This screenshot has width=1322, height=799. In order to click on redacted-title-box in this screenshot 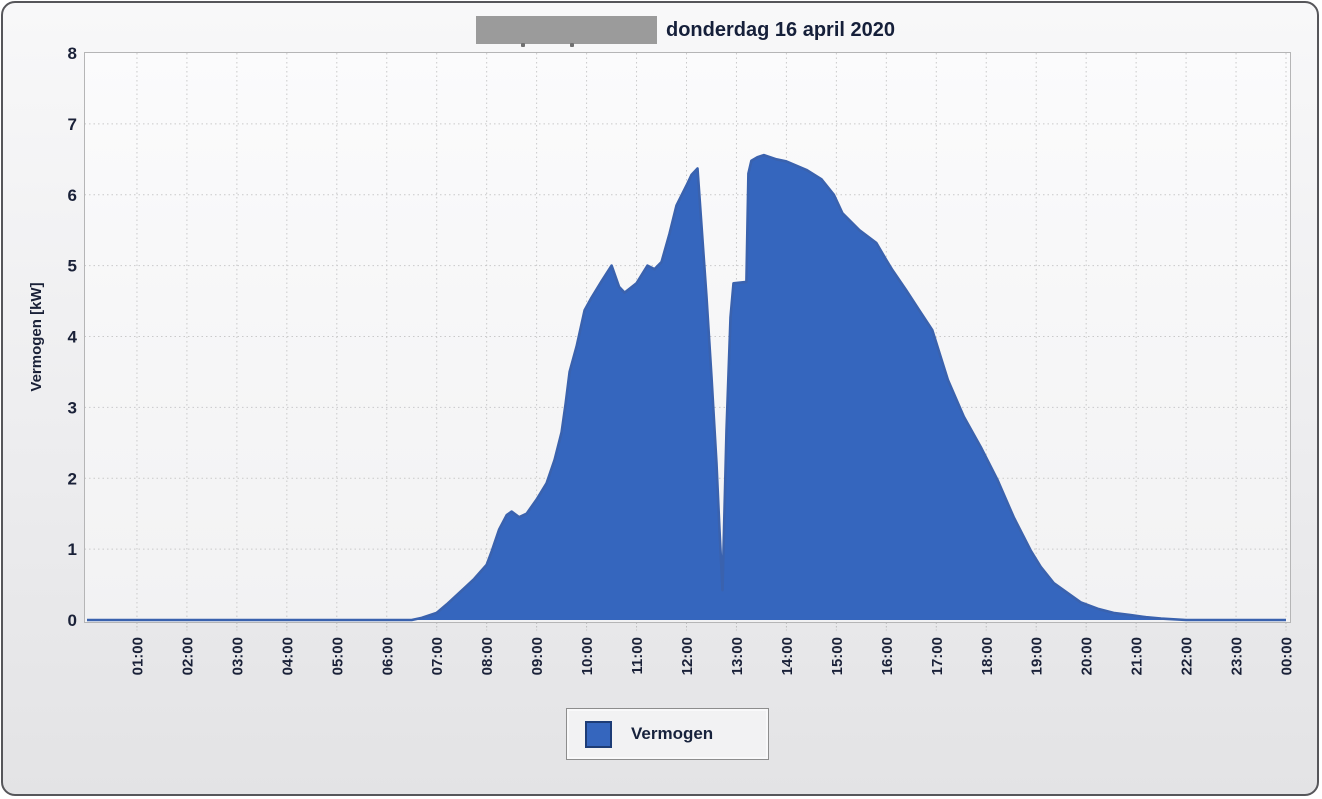, I will do `click(566, 31)`.